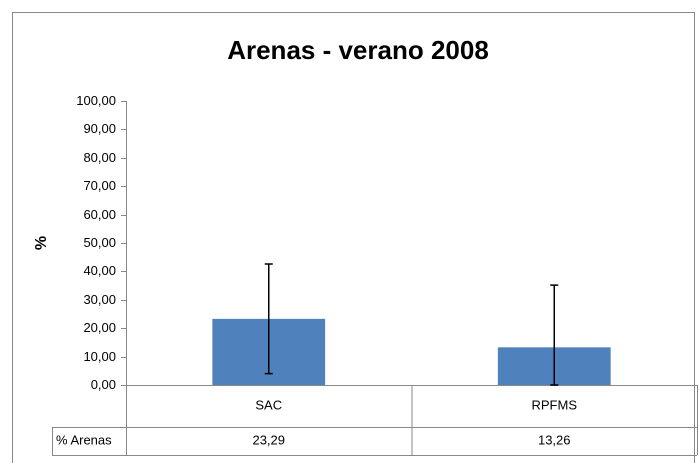  I want to click on y-tick-label: 90,00, so click(99, 128).